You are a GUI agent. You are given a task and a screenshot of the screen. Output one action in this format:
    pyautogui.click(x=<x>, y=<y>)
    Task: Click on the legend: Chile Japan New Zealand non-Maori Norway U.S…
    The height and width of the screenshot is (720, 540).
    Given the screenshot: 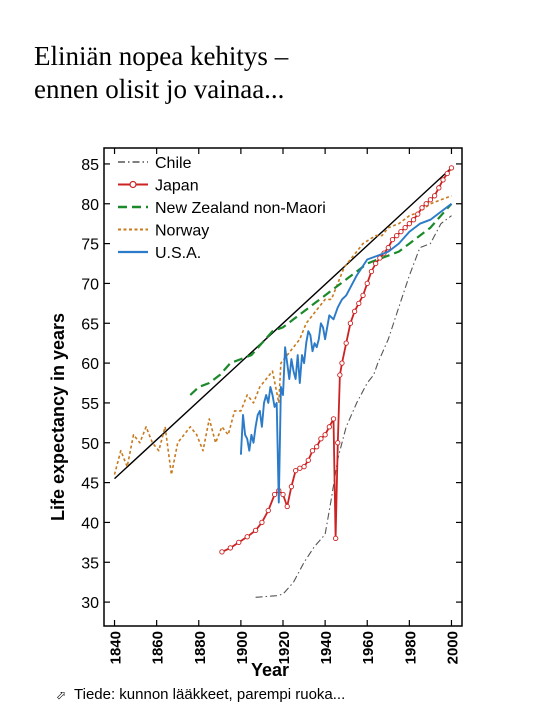 What is the action you would take?
    pyautogui.click(x=222, y=208)
    